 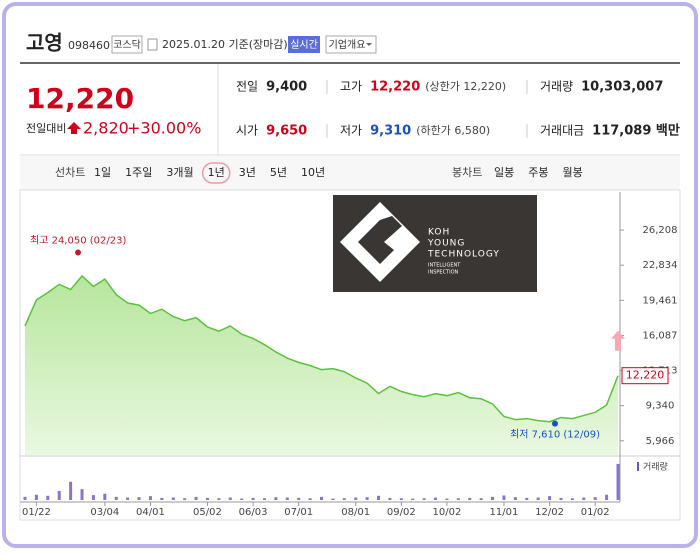 I want to click on stat-note: (하한가 6,580), so click(x=453, y=130).